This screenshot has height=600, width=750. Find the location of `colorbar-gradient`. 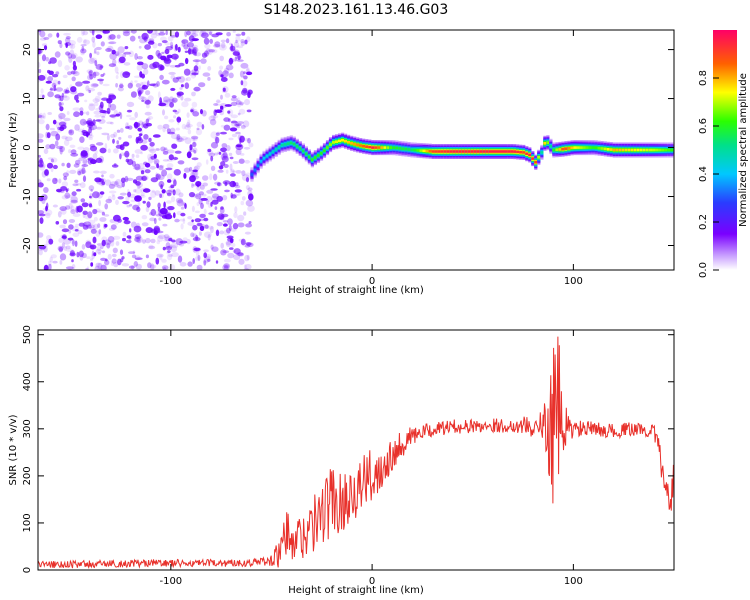

colorbar-gradient is located at coordinates (725, 150).